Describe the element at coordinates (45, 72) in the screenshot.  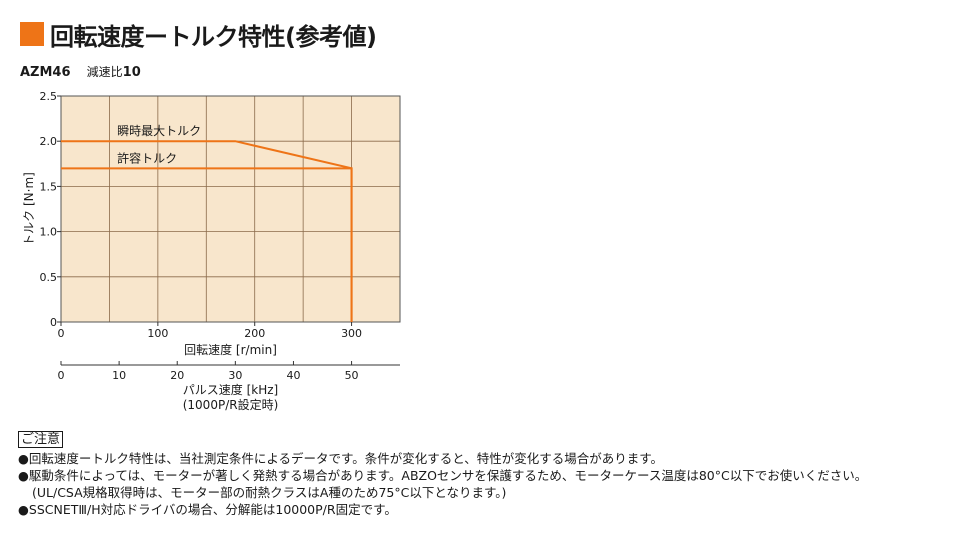
I see `model-name: AZM46` at that location.